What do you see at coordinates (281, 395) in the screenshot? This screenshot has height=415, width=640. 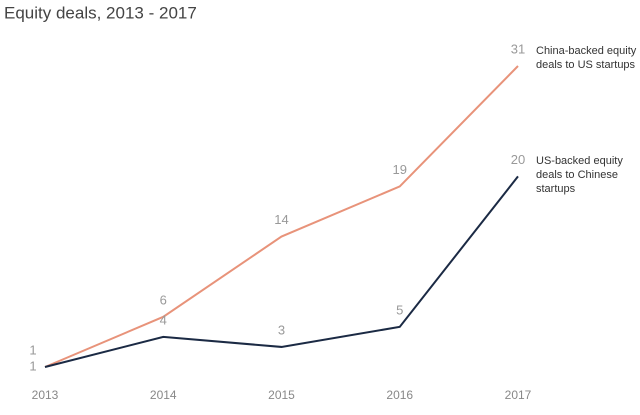 I see `x-tick-label: 2015` at bounding box center [281, 395].